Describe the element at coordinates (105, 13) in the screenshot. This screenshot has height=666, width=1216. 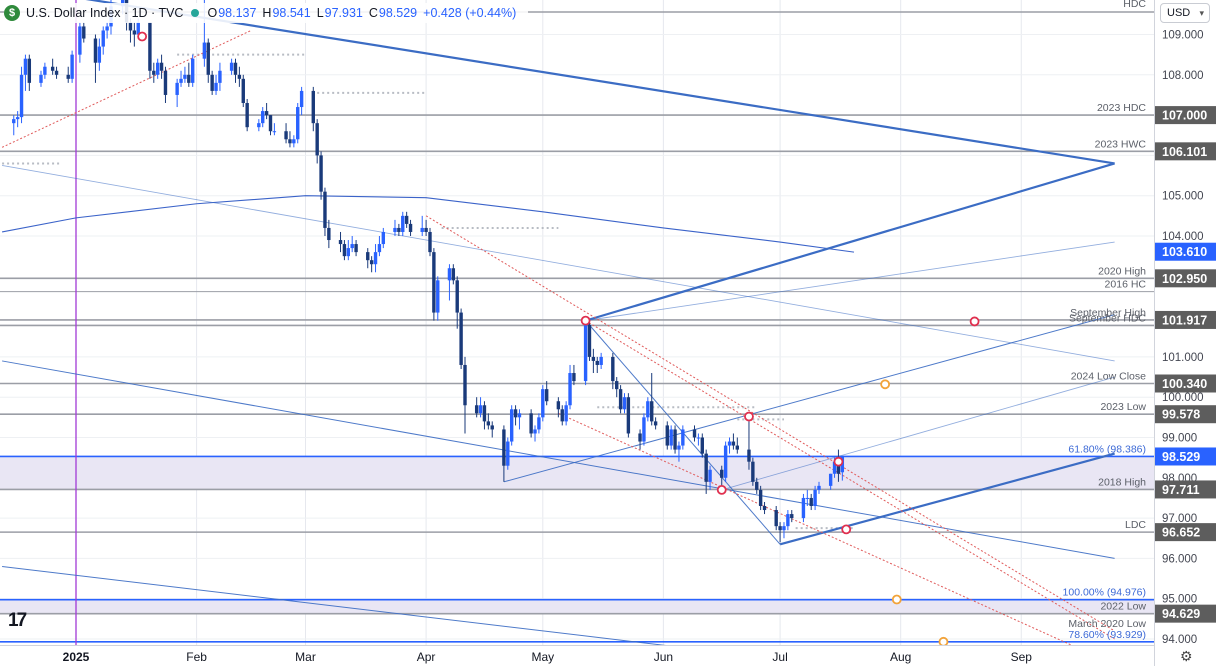
I see `symbol-title: U.S. Dollar Index · 1D · TVC` at that location.